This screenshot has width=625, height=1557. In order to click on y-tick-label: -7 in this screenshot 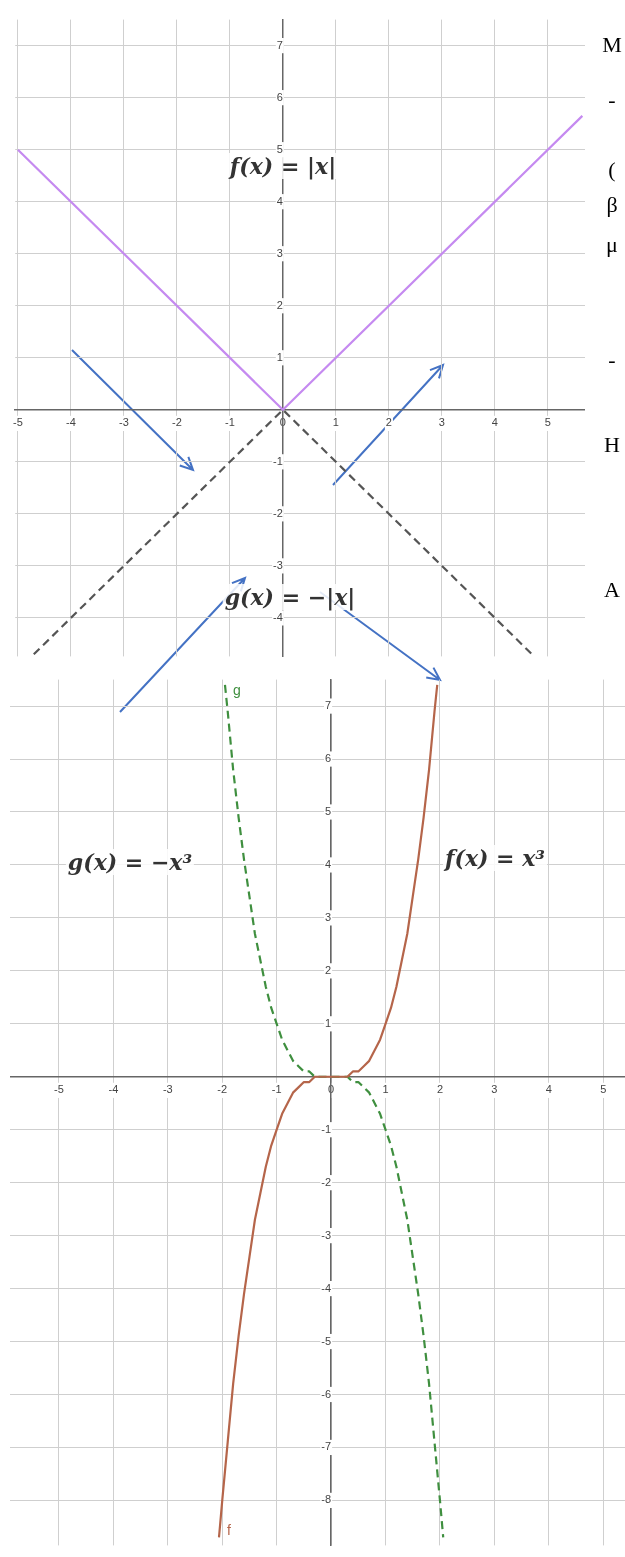, I will do `click(326, 1446)`.